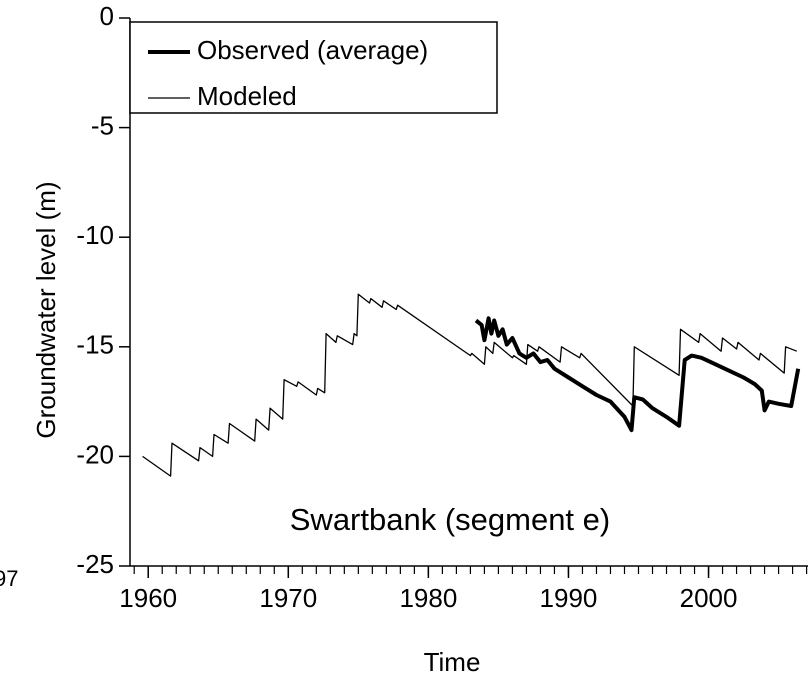 Image resolution: width=810 pixels, height=681 pixels. I want to click on y-tick-label: -5, so click(102, 125).